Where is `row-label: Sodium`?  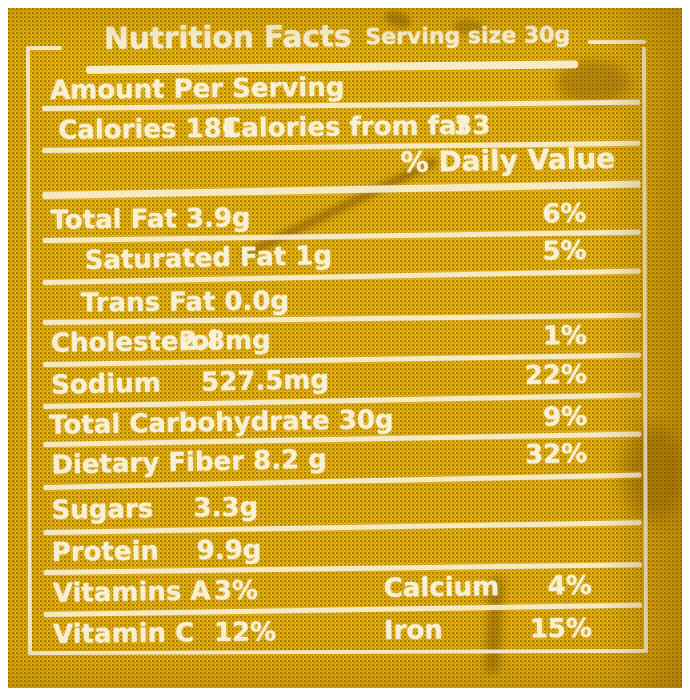
row-label: Sodium is located at coordinates (106, 384).